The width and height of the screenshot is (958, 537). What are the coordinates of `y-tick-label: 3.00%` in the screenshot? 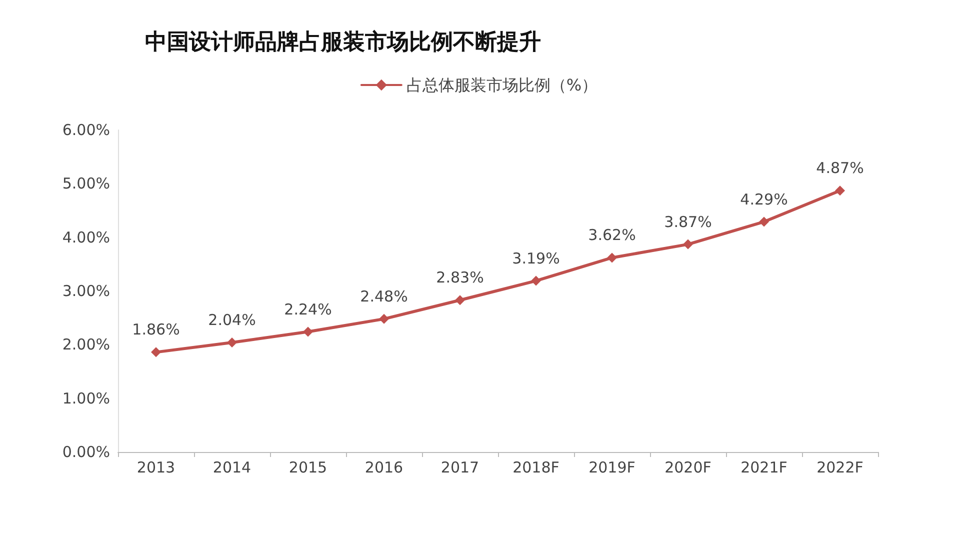 It's located at (86, 291).